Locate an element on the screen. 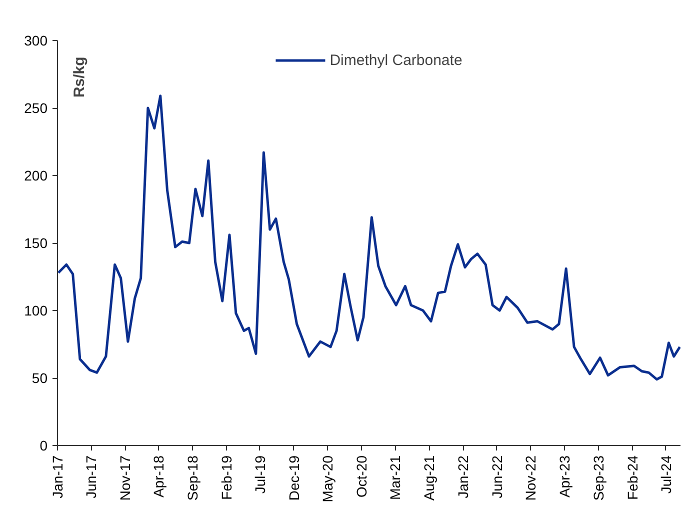 The width and height of the screenshot is (684, 515). x-tick-label: Apr-23 is located at coordinates (564, 476).